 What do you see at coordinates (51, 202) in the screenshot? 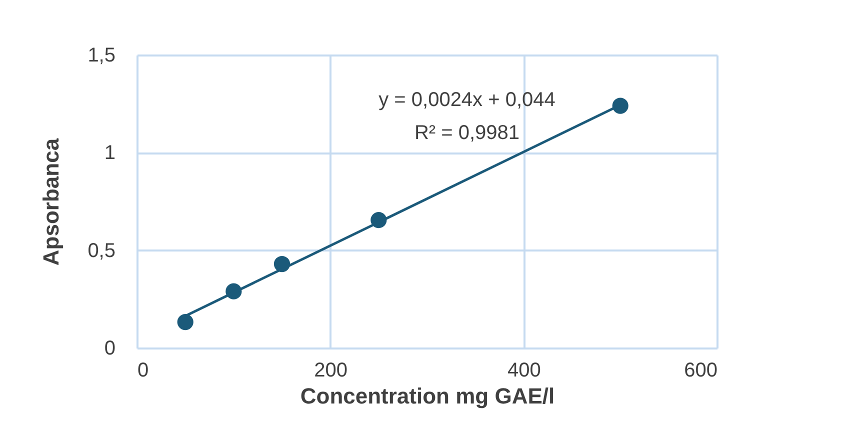
I see `y-axis-title: Apsorbanca` at bounding box center [51, 202].